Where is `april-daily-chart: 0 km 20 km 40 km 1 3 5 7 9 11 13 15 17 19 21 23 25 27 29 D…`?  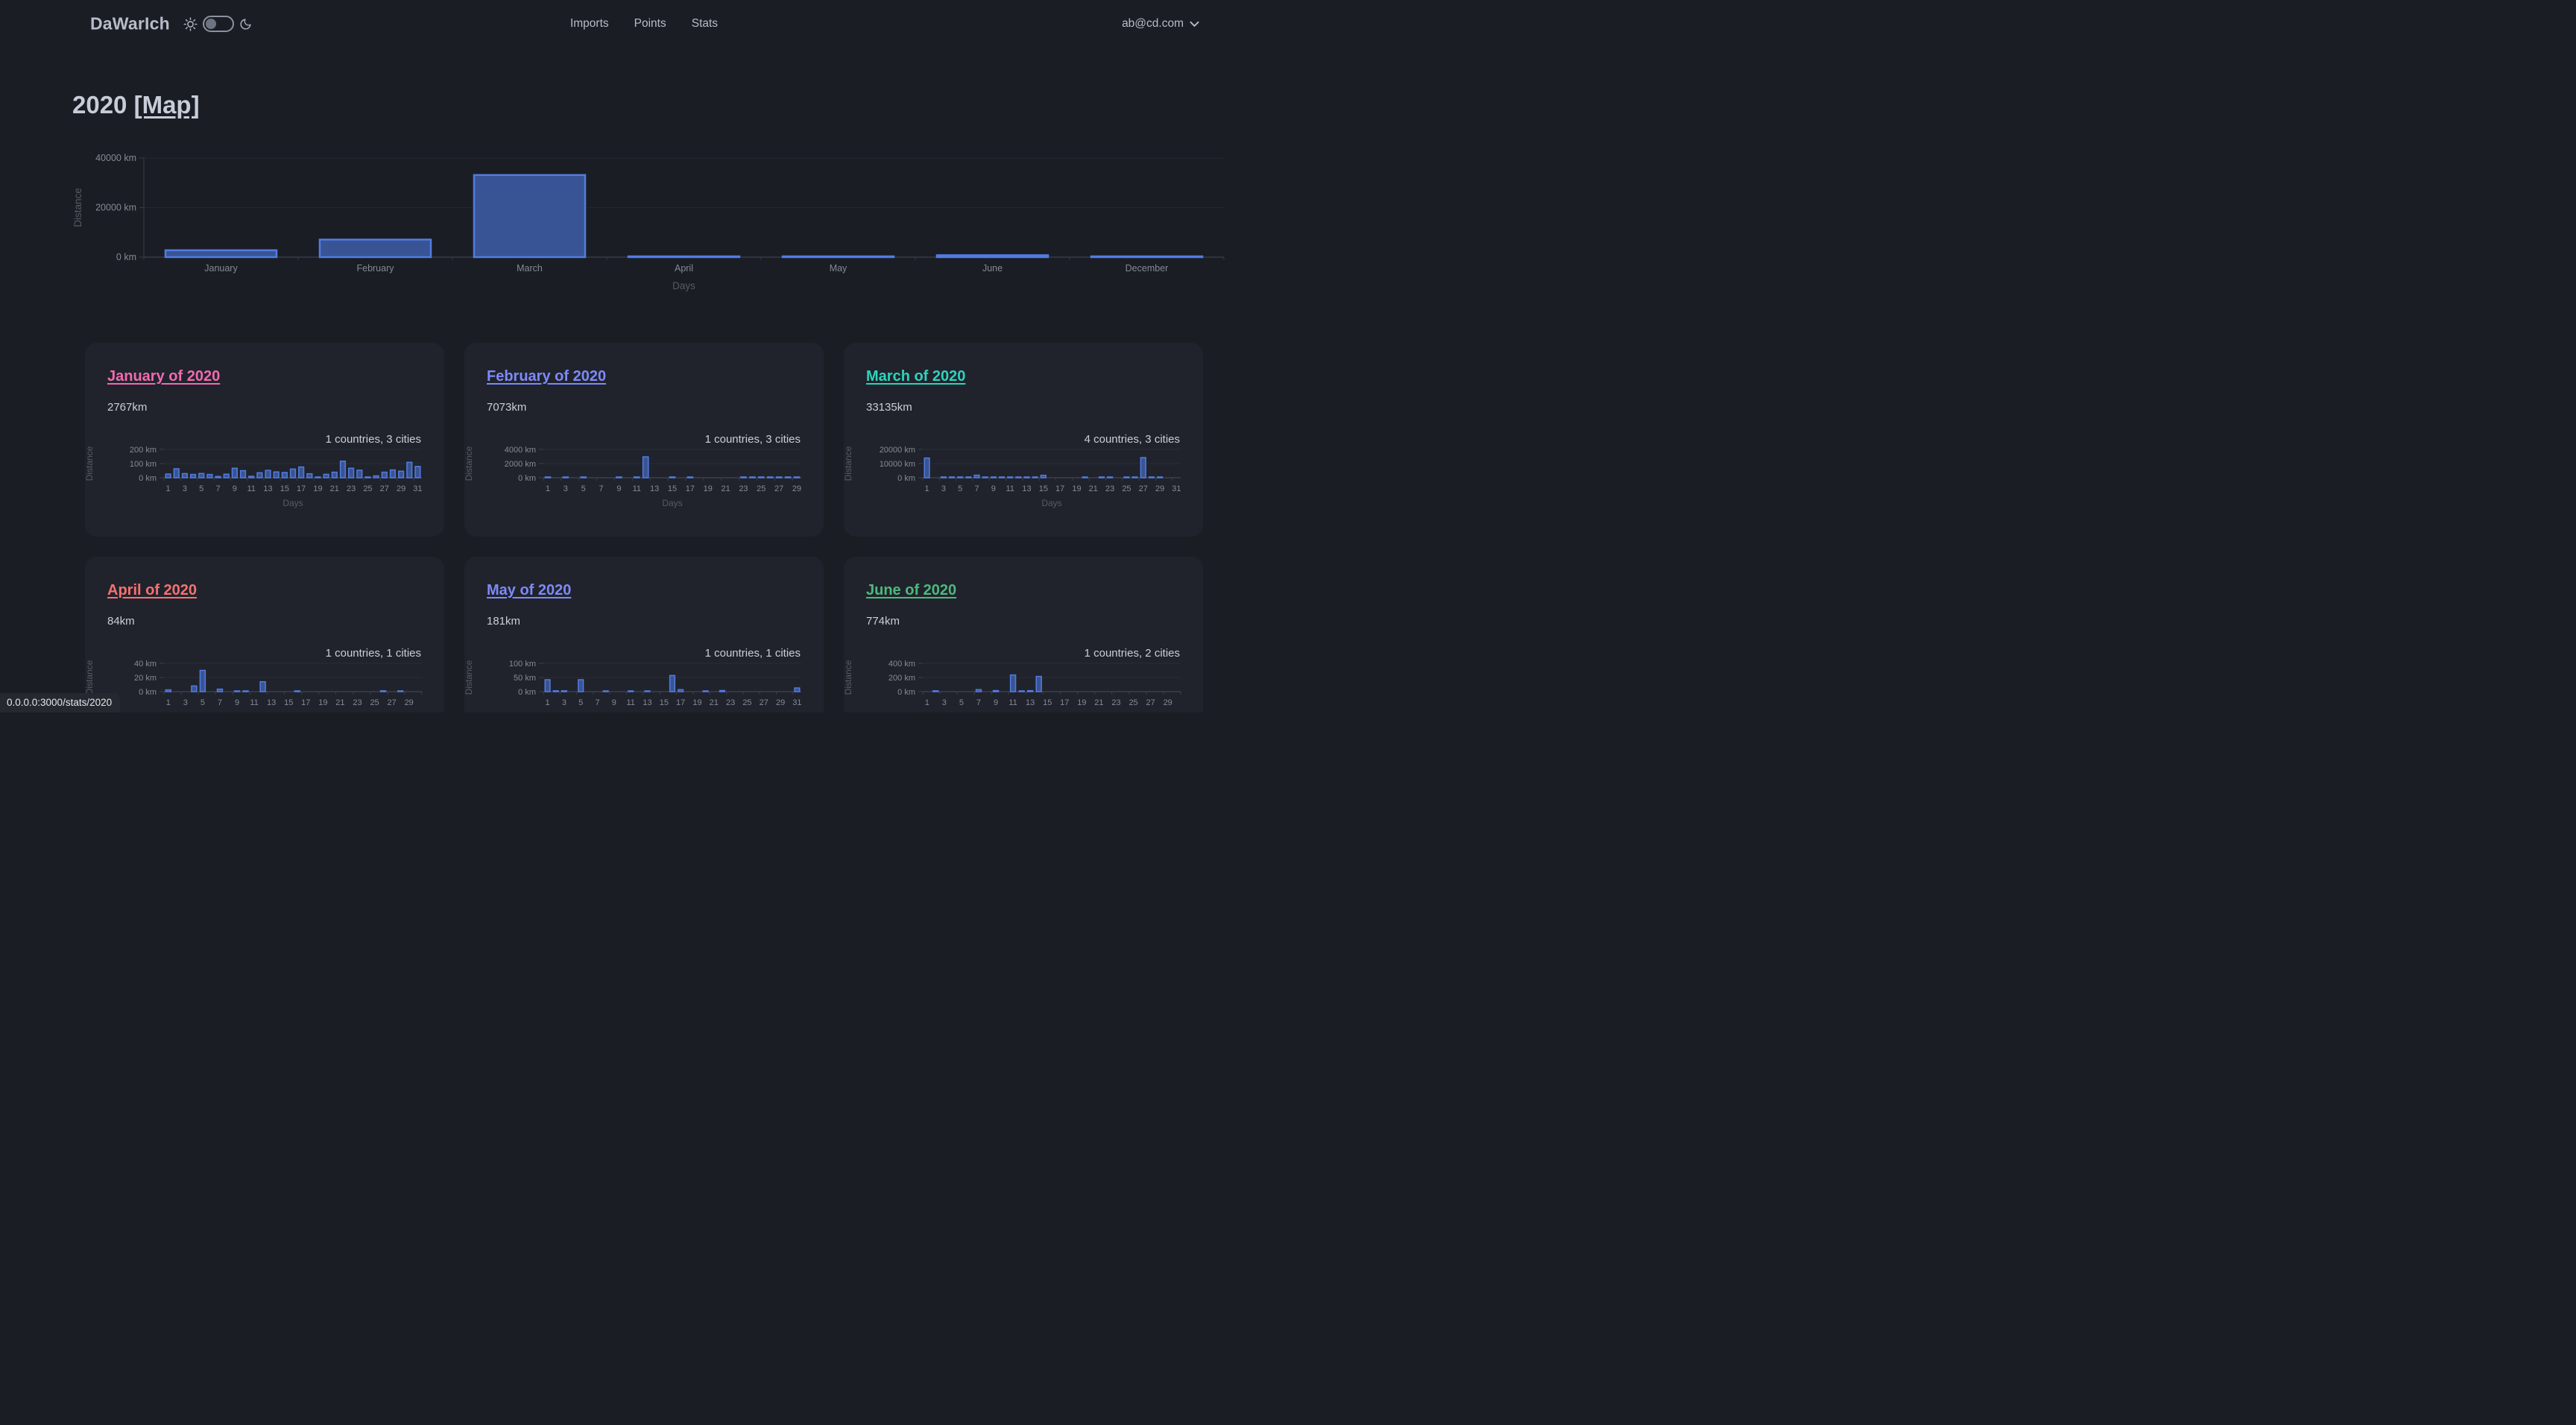
april-daily-chart: 0 km 20 km 40 km 1 3 5 7 9 11 13 15 17 19 21 23 25 27 29 D… is located at coordinates (264, 684).